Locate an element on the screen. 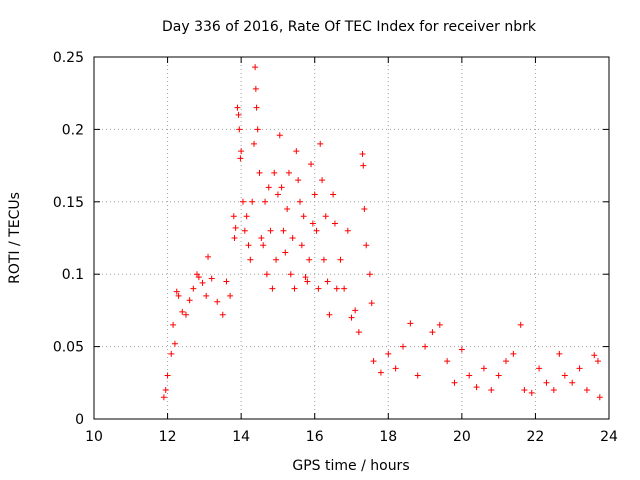 Image resolution: width=640 pixels, height=480 pixels. x-tick-label: 10 is located at coordinates (94, 437).